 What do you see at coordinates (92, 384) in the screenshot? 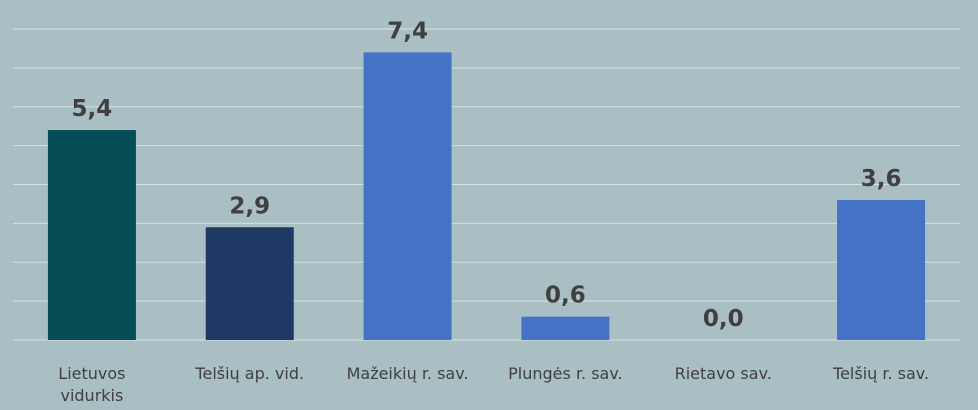
I see `x-tick-label: Lietuvos vidurkis` at bounding box center [92, 384].